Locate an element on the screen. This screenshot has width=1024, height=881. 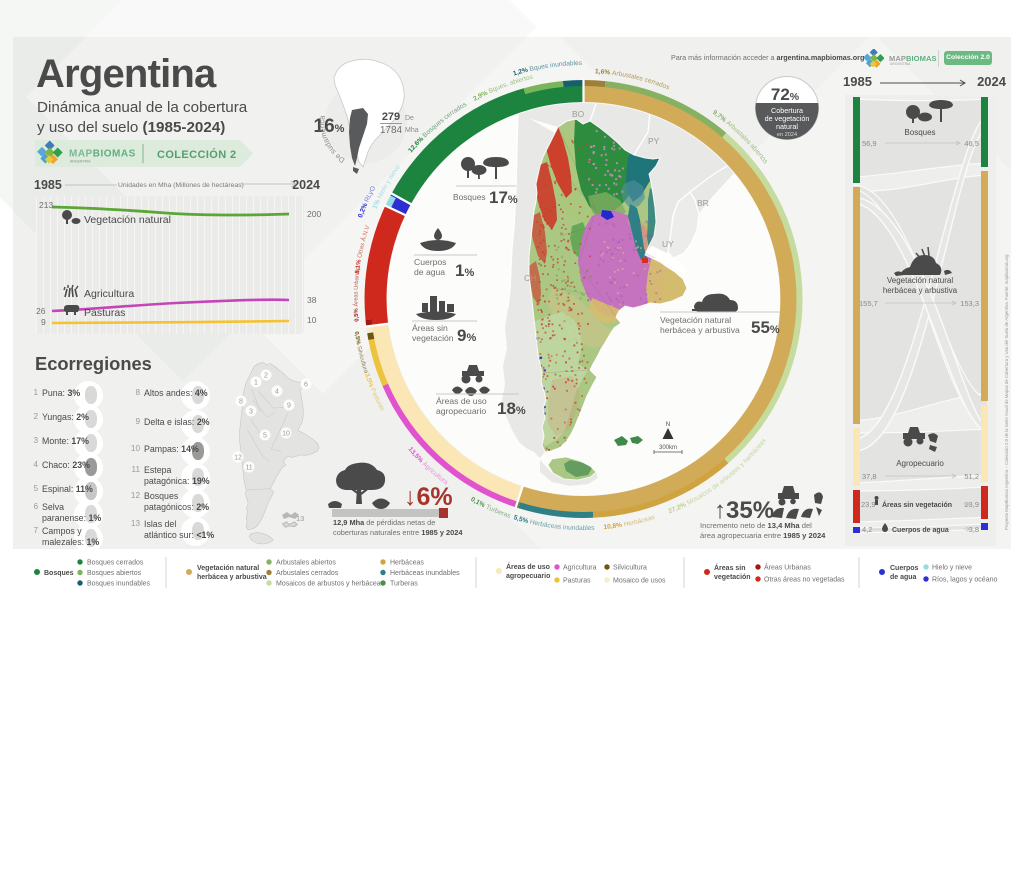
svg-text: 5 is located at coordinates (265, 436).